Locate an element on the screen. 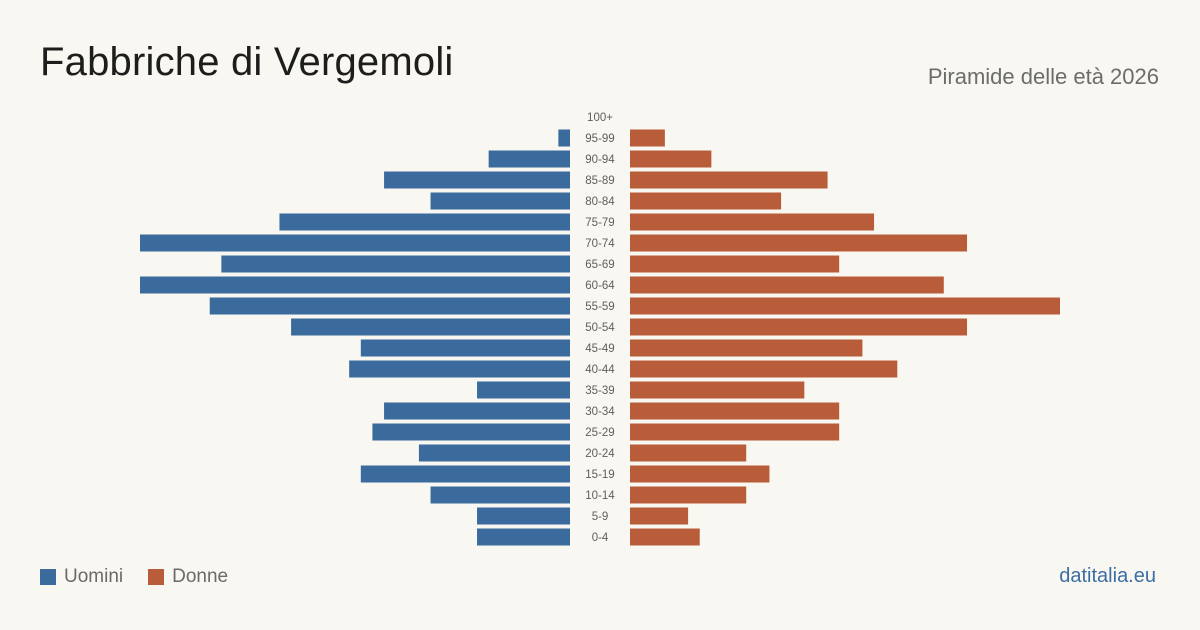 The height and width of the screenshot is (630, 1200). age-tick-label: 75-79 is located at coordinates (599, 223).